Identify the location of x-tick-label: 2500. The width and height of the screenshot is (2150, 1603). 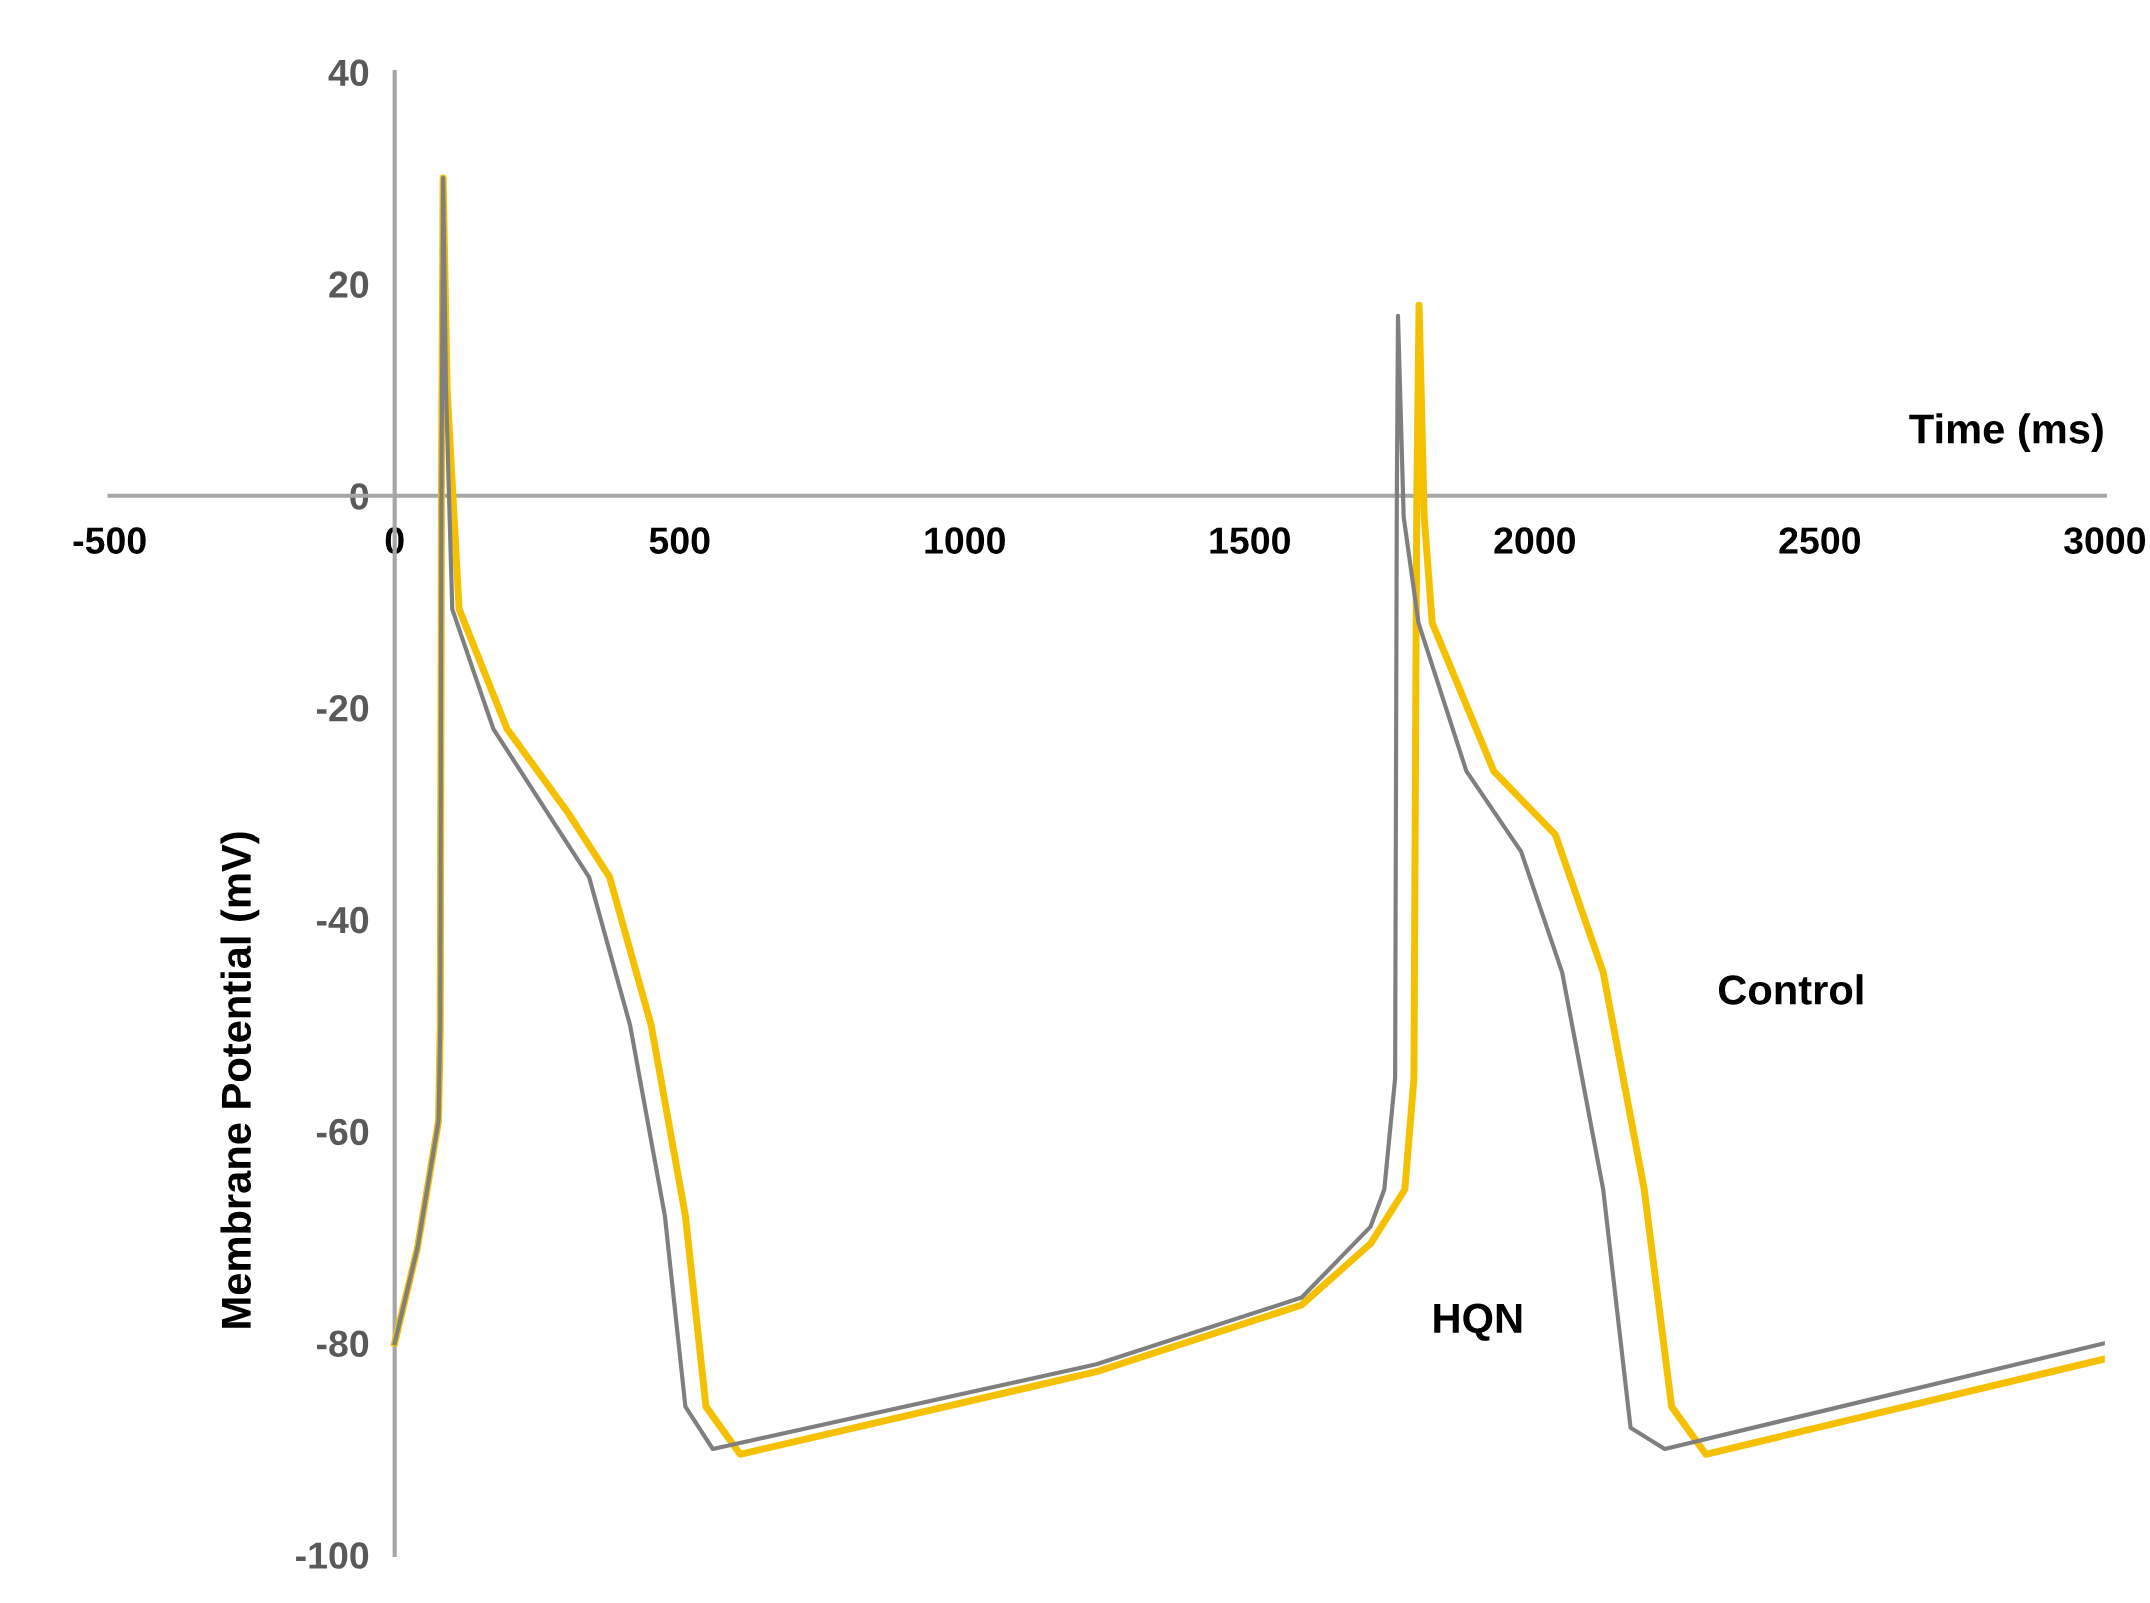
(1819, 540).